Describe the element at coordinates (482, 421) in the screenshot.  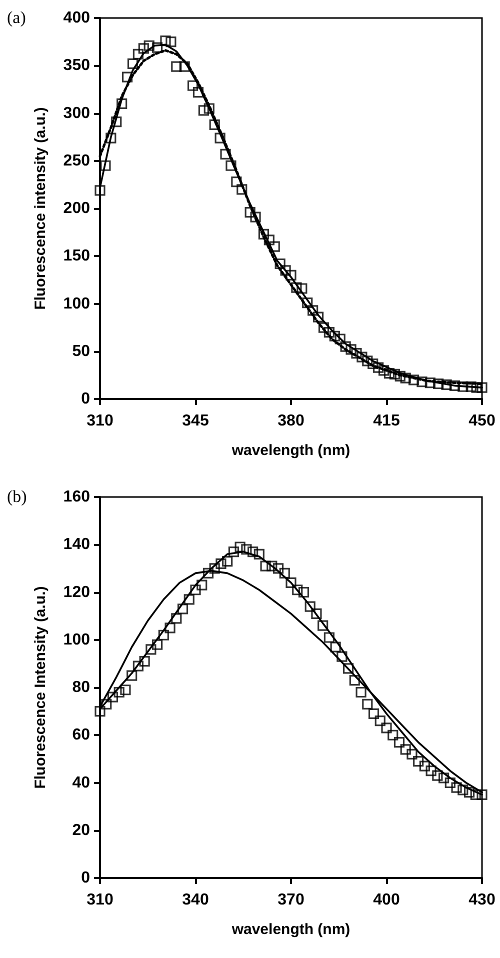
I see `x-tick-label: 450` at that location.